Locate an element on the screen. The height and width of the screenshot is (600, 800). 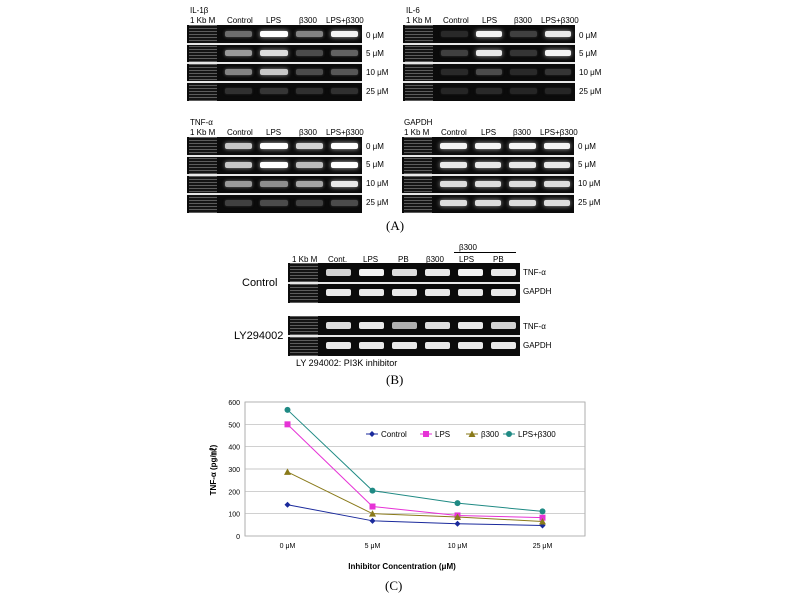
gel-image-il1b is located at coordinates (274, 63).